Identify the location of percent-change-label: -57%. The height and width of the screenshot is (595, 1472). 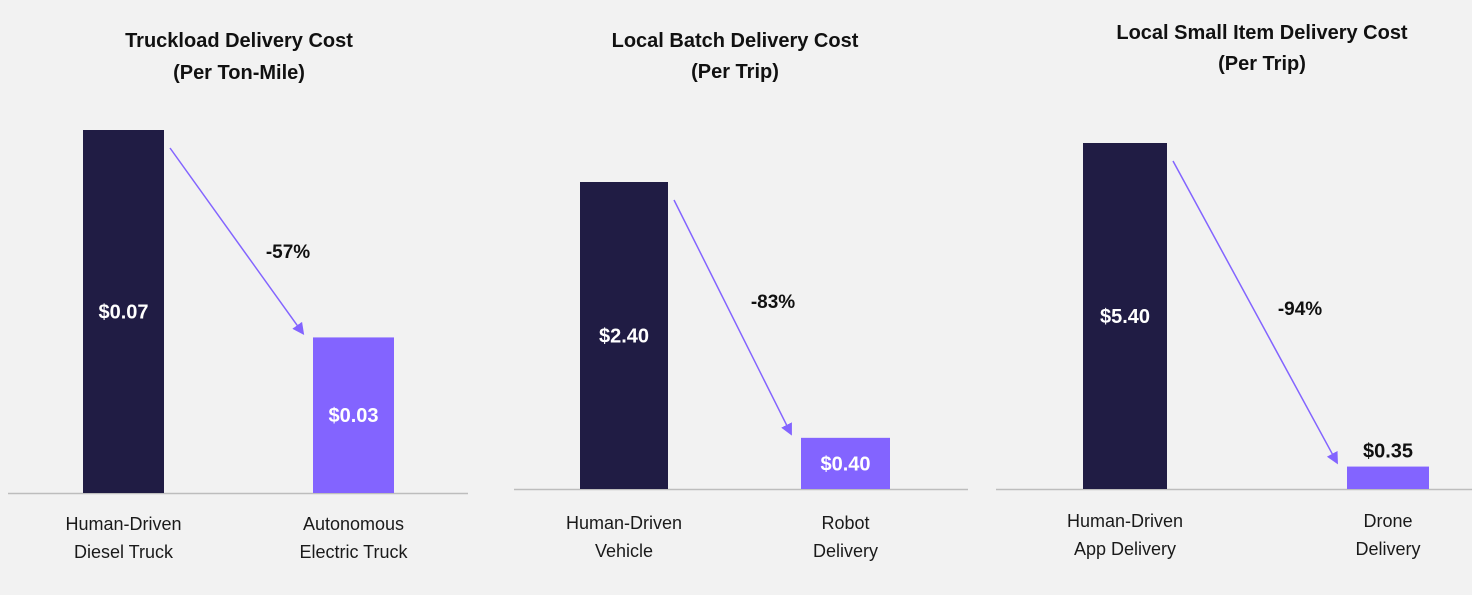
(288, 252).